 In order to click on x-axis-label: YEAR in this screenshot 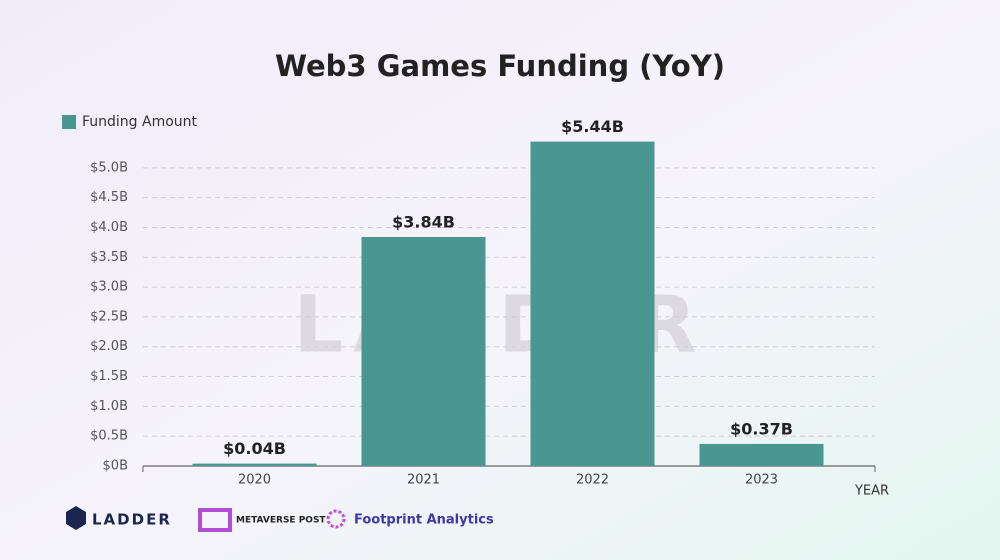, I will do `click(871, 491)`.